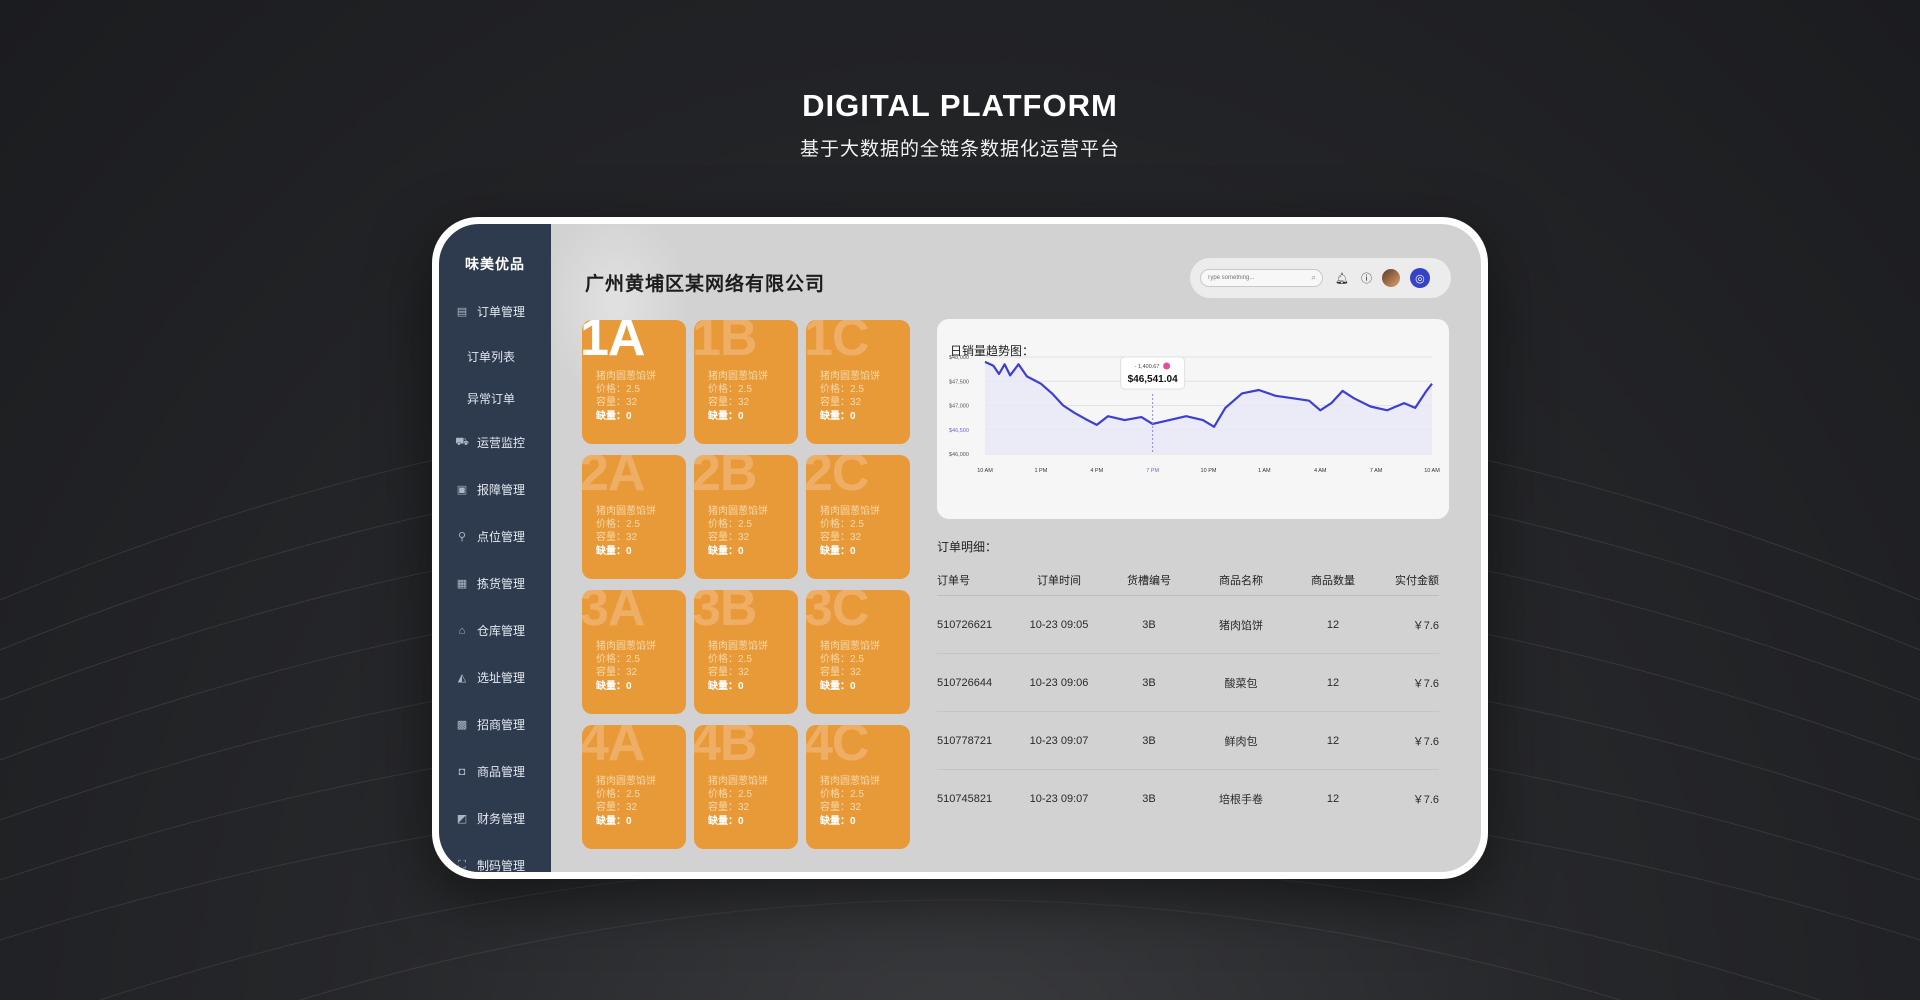  Describe the element at coordinates (1152, 471) in the screenshot. I see `x-tick-label: 7 PM` at that location.